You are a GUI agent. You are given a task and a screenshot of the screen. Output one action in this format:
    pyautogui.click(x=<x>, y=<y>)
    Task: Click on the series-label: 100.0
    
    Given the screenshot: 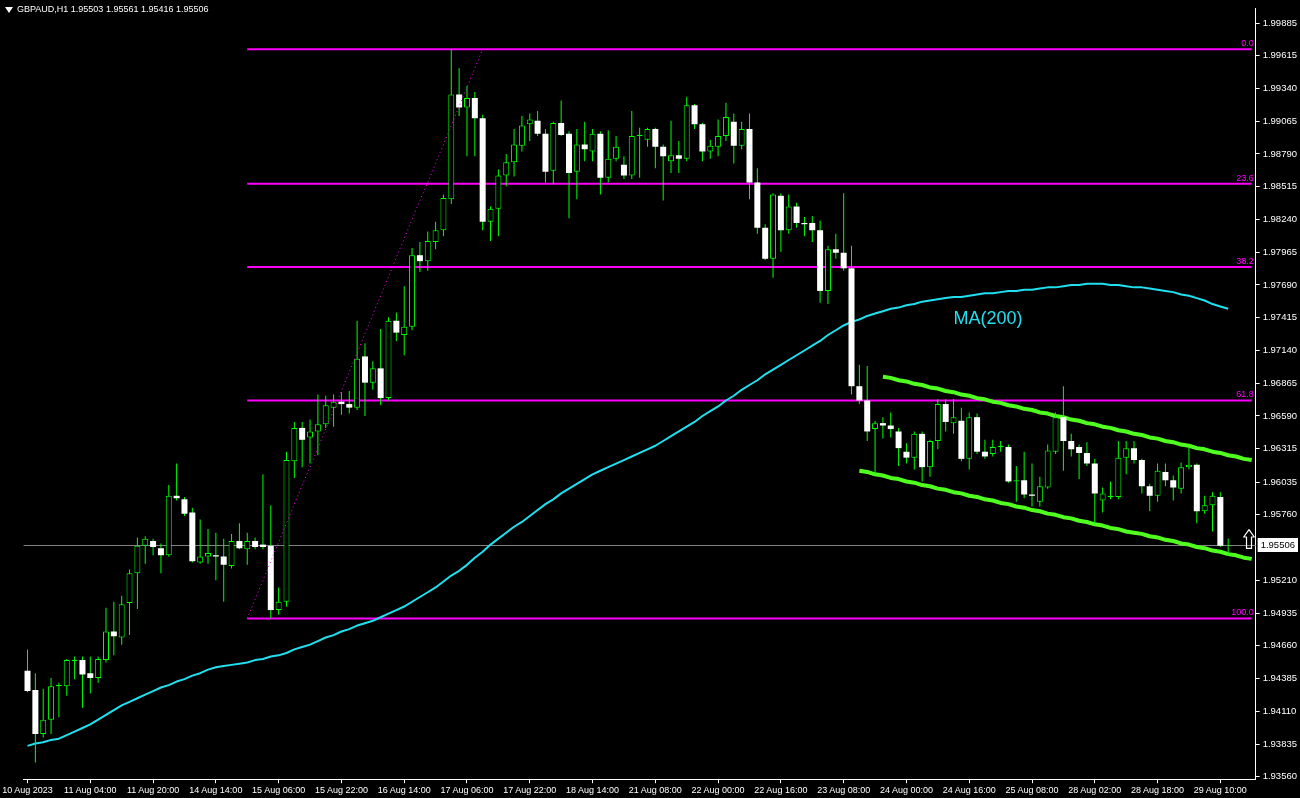 What is the action you would take?
    pyautogui.click(x=1242, y=612)
    